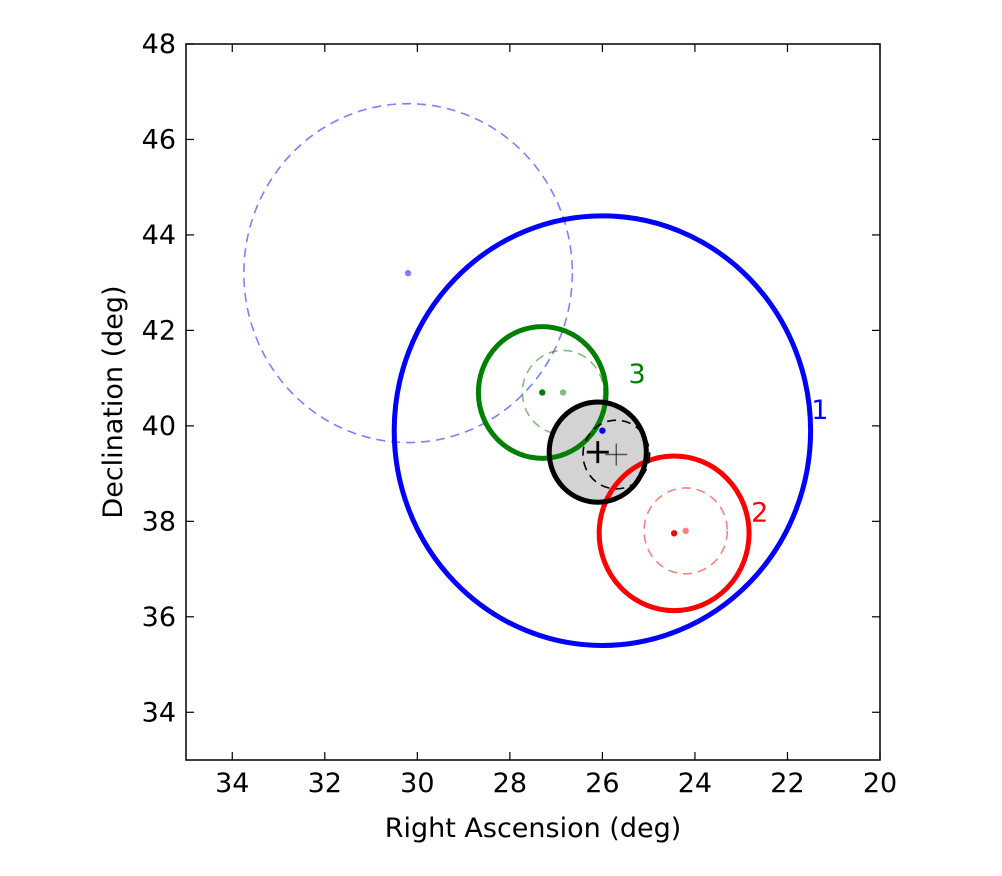 The image size is (1002, 876). I want to click on estimate-plus-marker, so click(616, 454).